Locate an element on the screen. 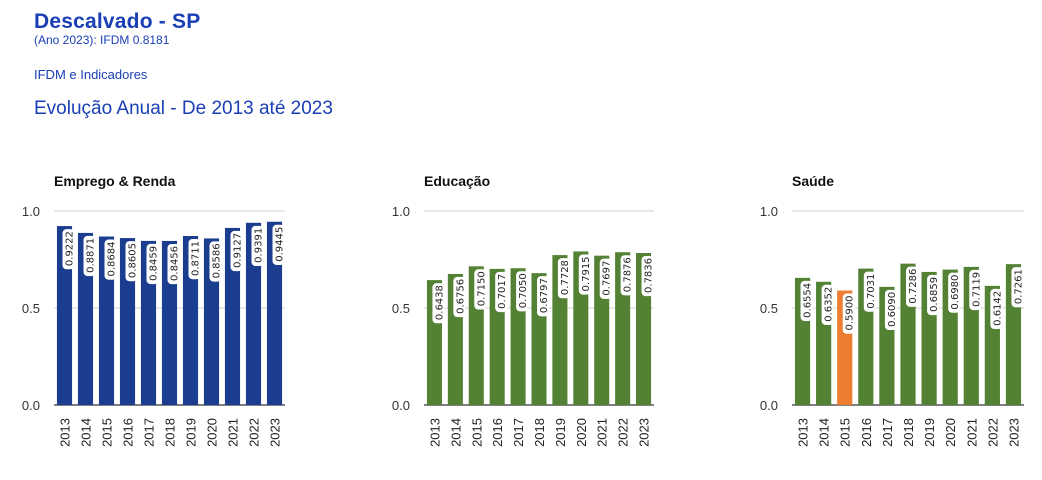  data-label-text: 0.8456 is located at coordinates (175, 263).